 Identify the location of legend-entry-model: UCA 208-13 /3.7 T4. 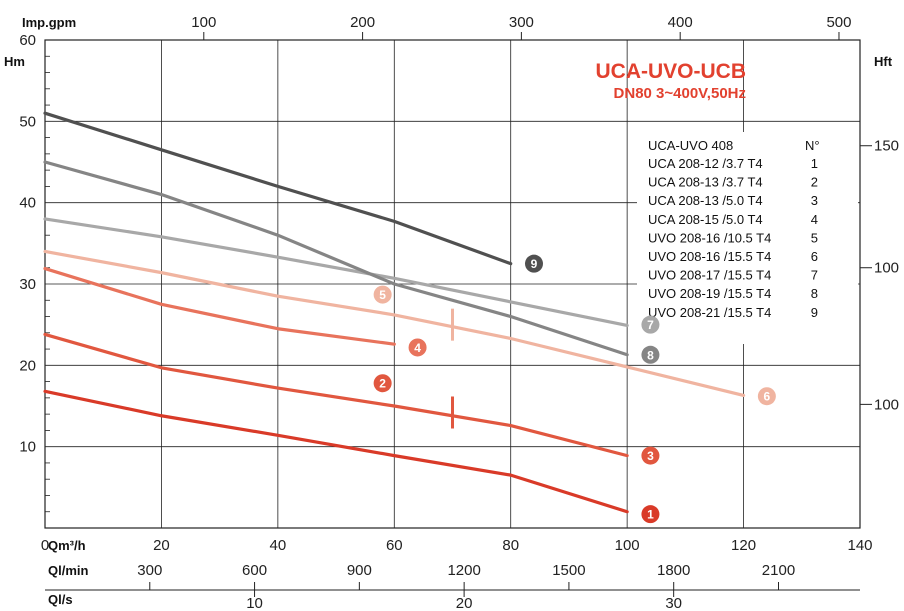
(705, 182).